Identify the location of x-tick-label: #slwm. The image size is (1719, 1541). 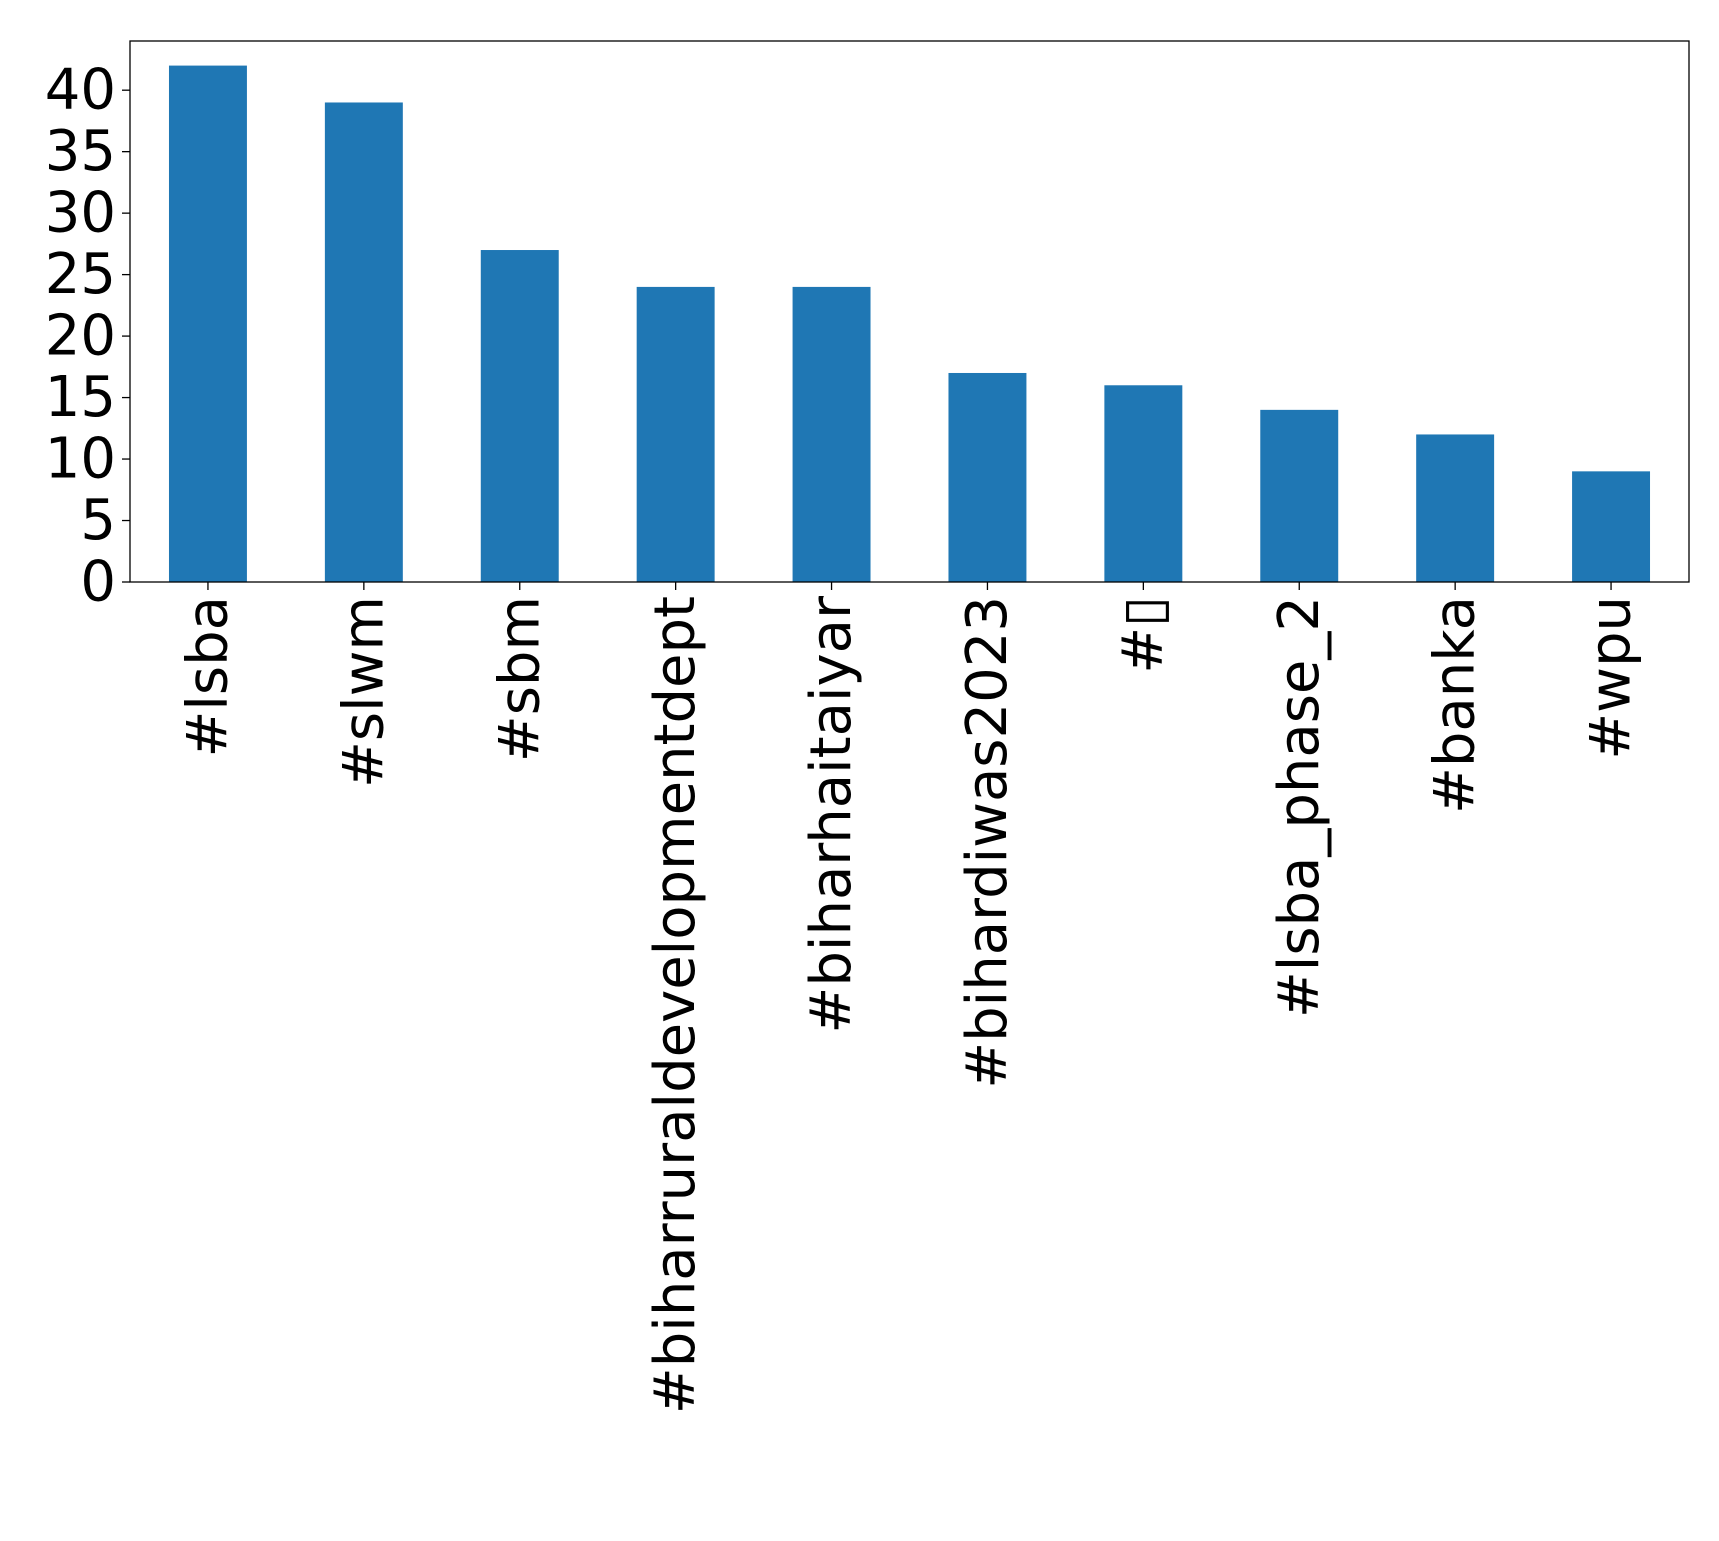
(363, 692).